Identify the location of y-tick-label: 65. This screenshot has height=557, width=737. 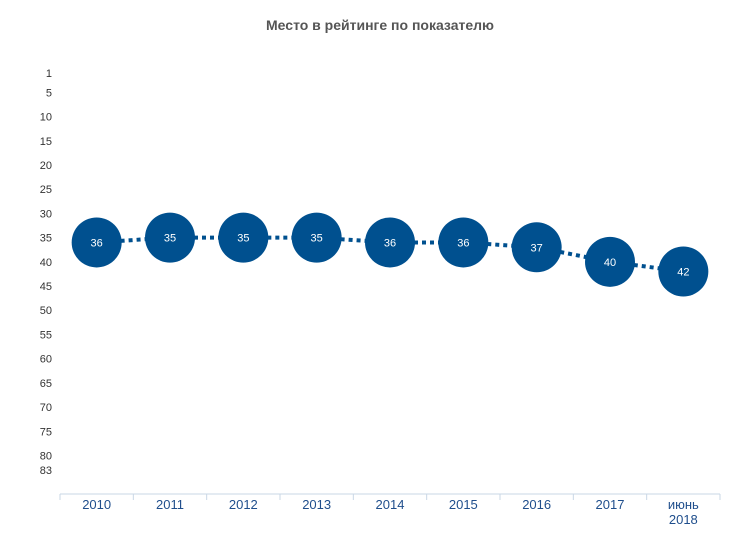
(46, 384).